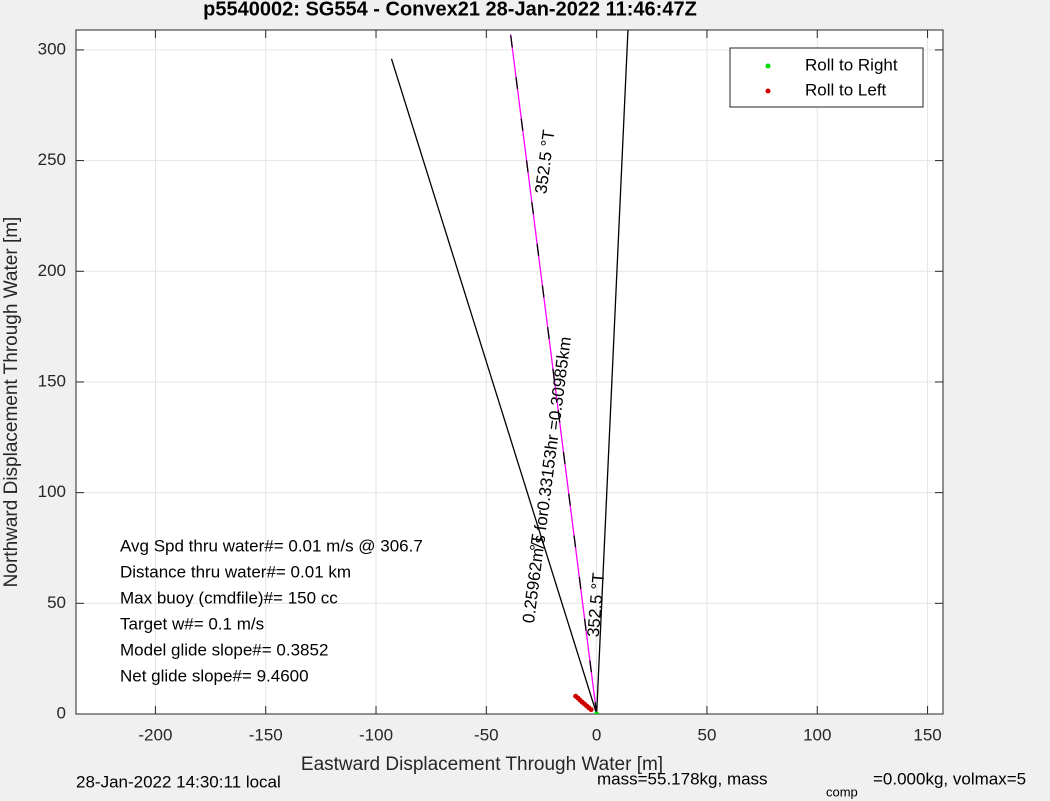 The image size is (1050, 801). I want to click on x-axis-label: Eastward Displacement Through Water [m], so click(482, 764).